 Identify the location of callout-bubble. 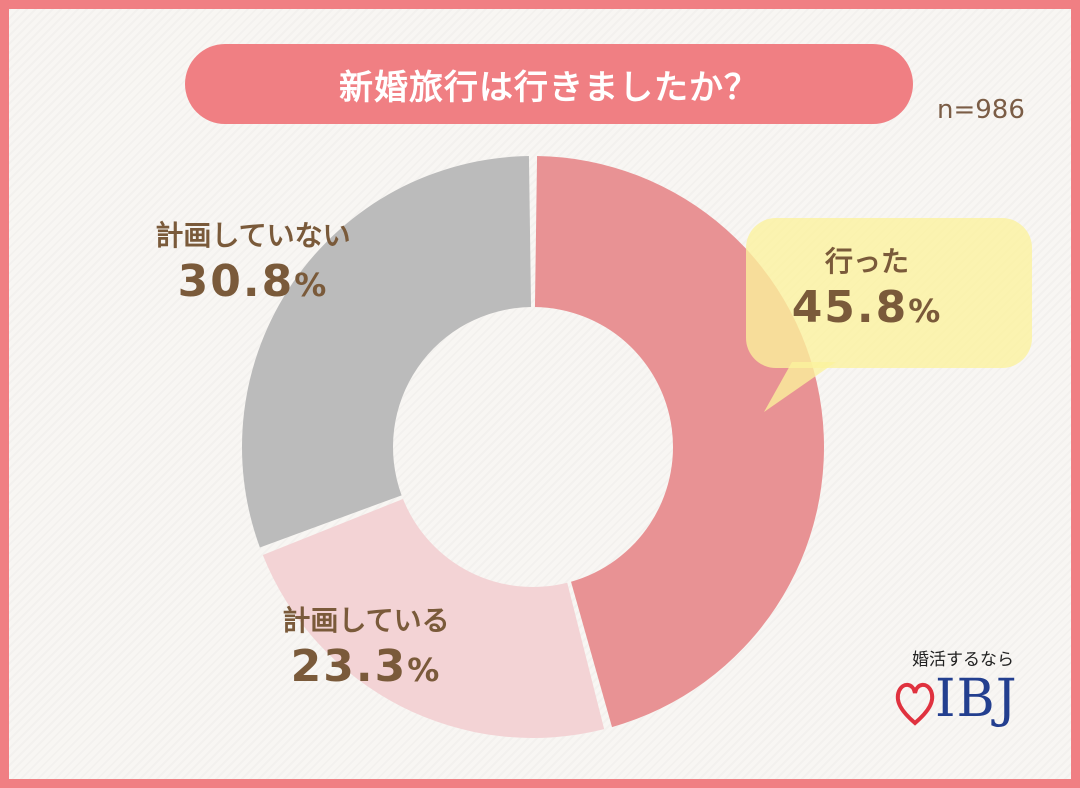
(889, 315).